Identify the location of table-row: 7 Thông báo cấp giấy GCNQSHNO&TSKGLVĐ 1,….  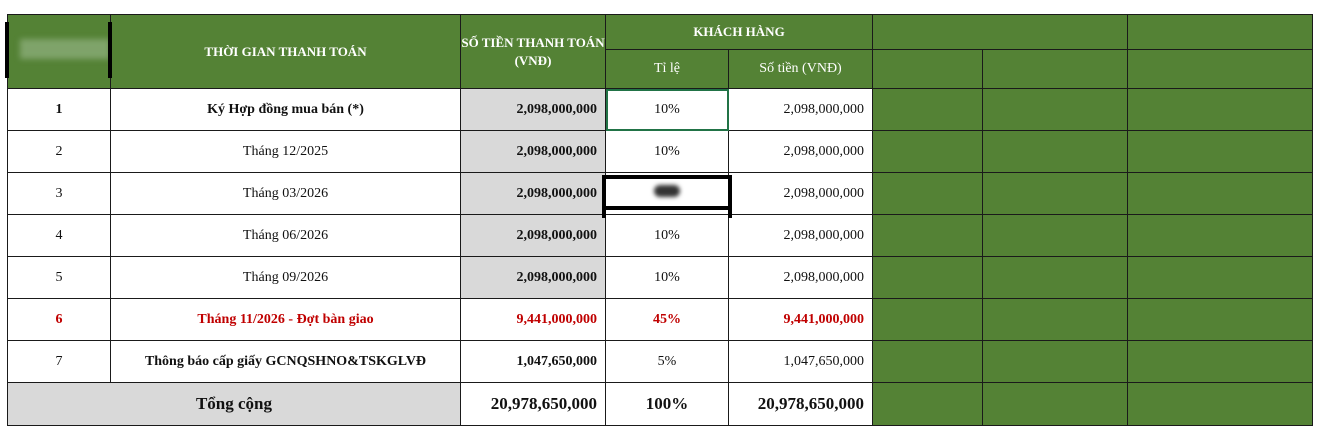
(660, 361).